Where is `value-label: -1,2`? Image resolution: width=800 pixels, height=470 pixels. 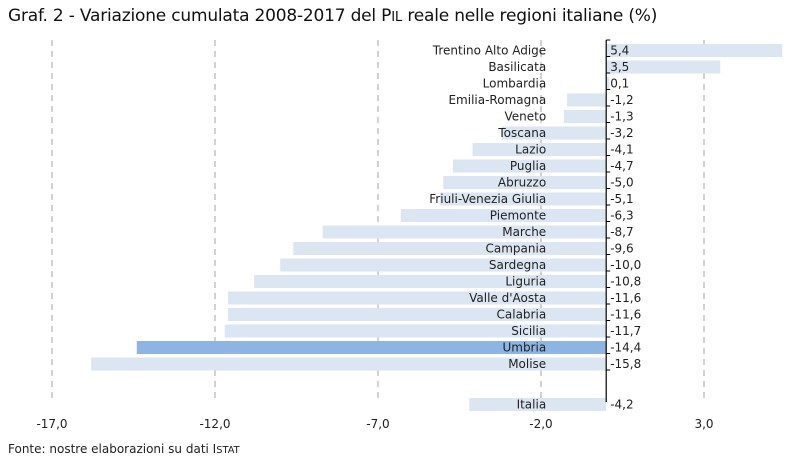 value-label: -1,2 is located at coordinates (621, 100).